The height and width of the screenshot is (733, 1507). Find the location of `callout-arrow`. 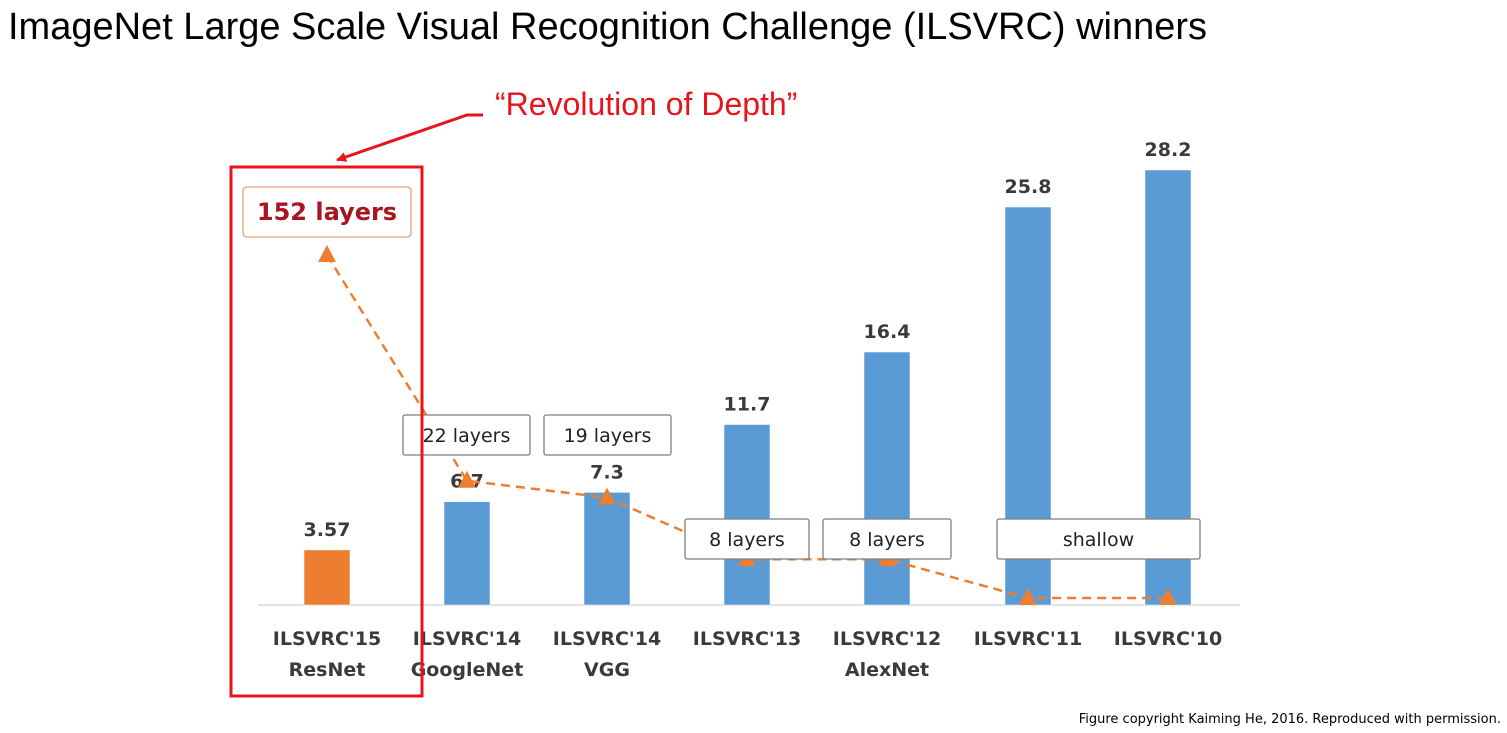

callout-arrow is located at coordinates (409, 137).